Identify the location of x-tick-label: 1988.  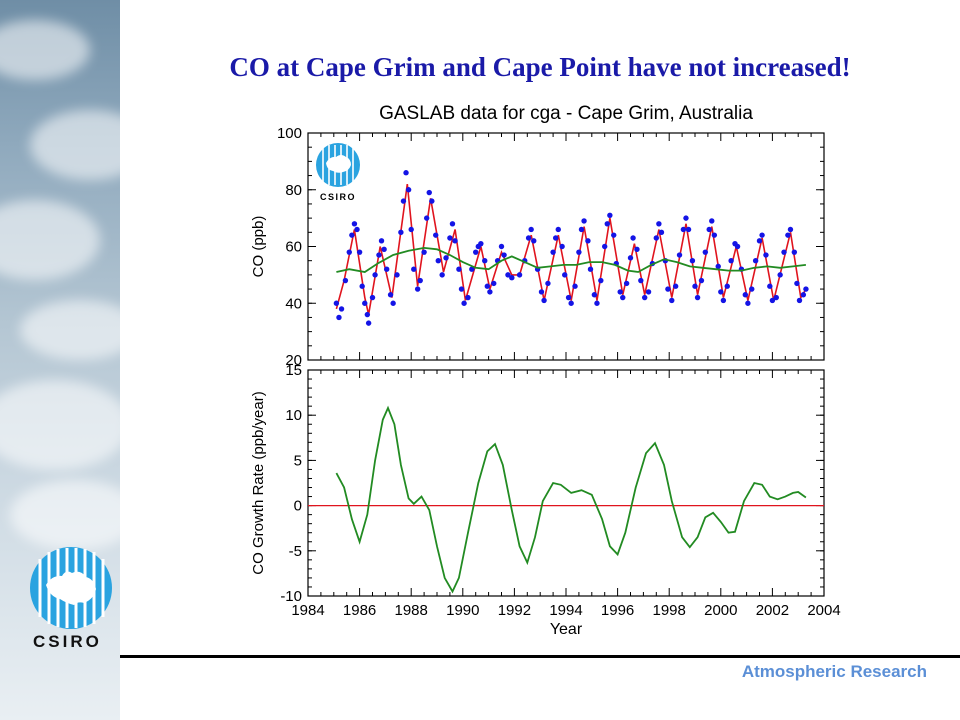
(411, 610).